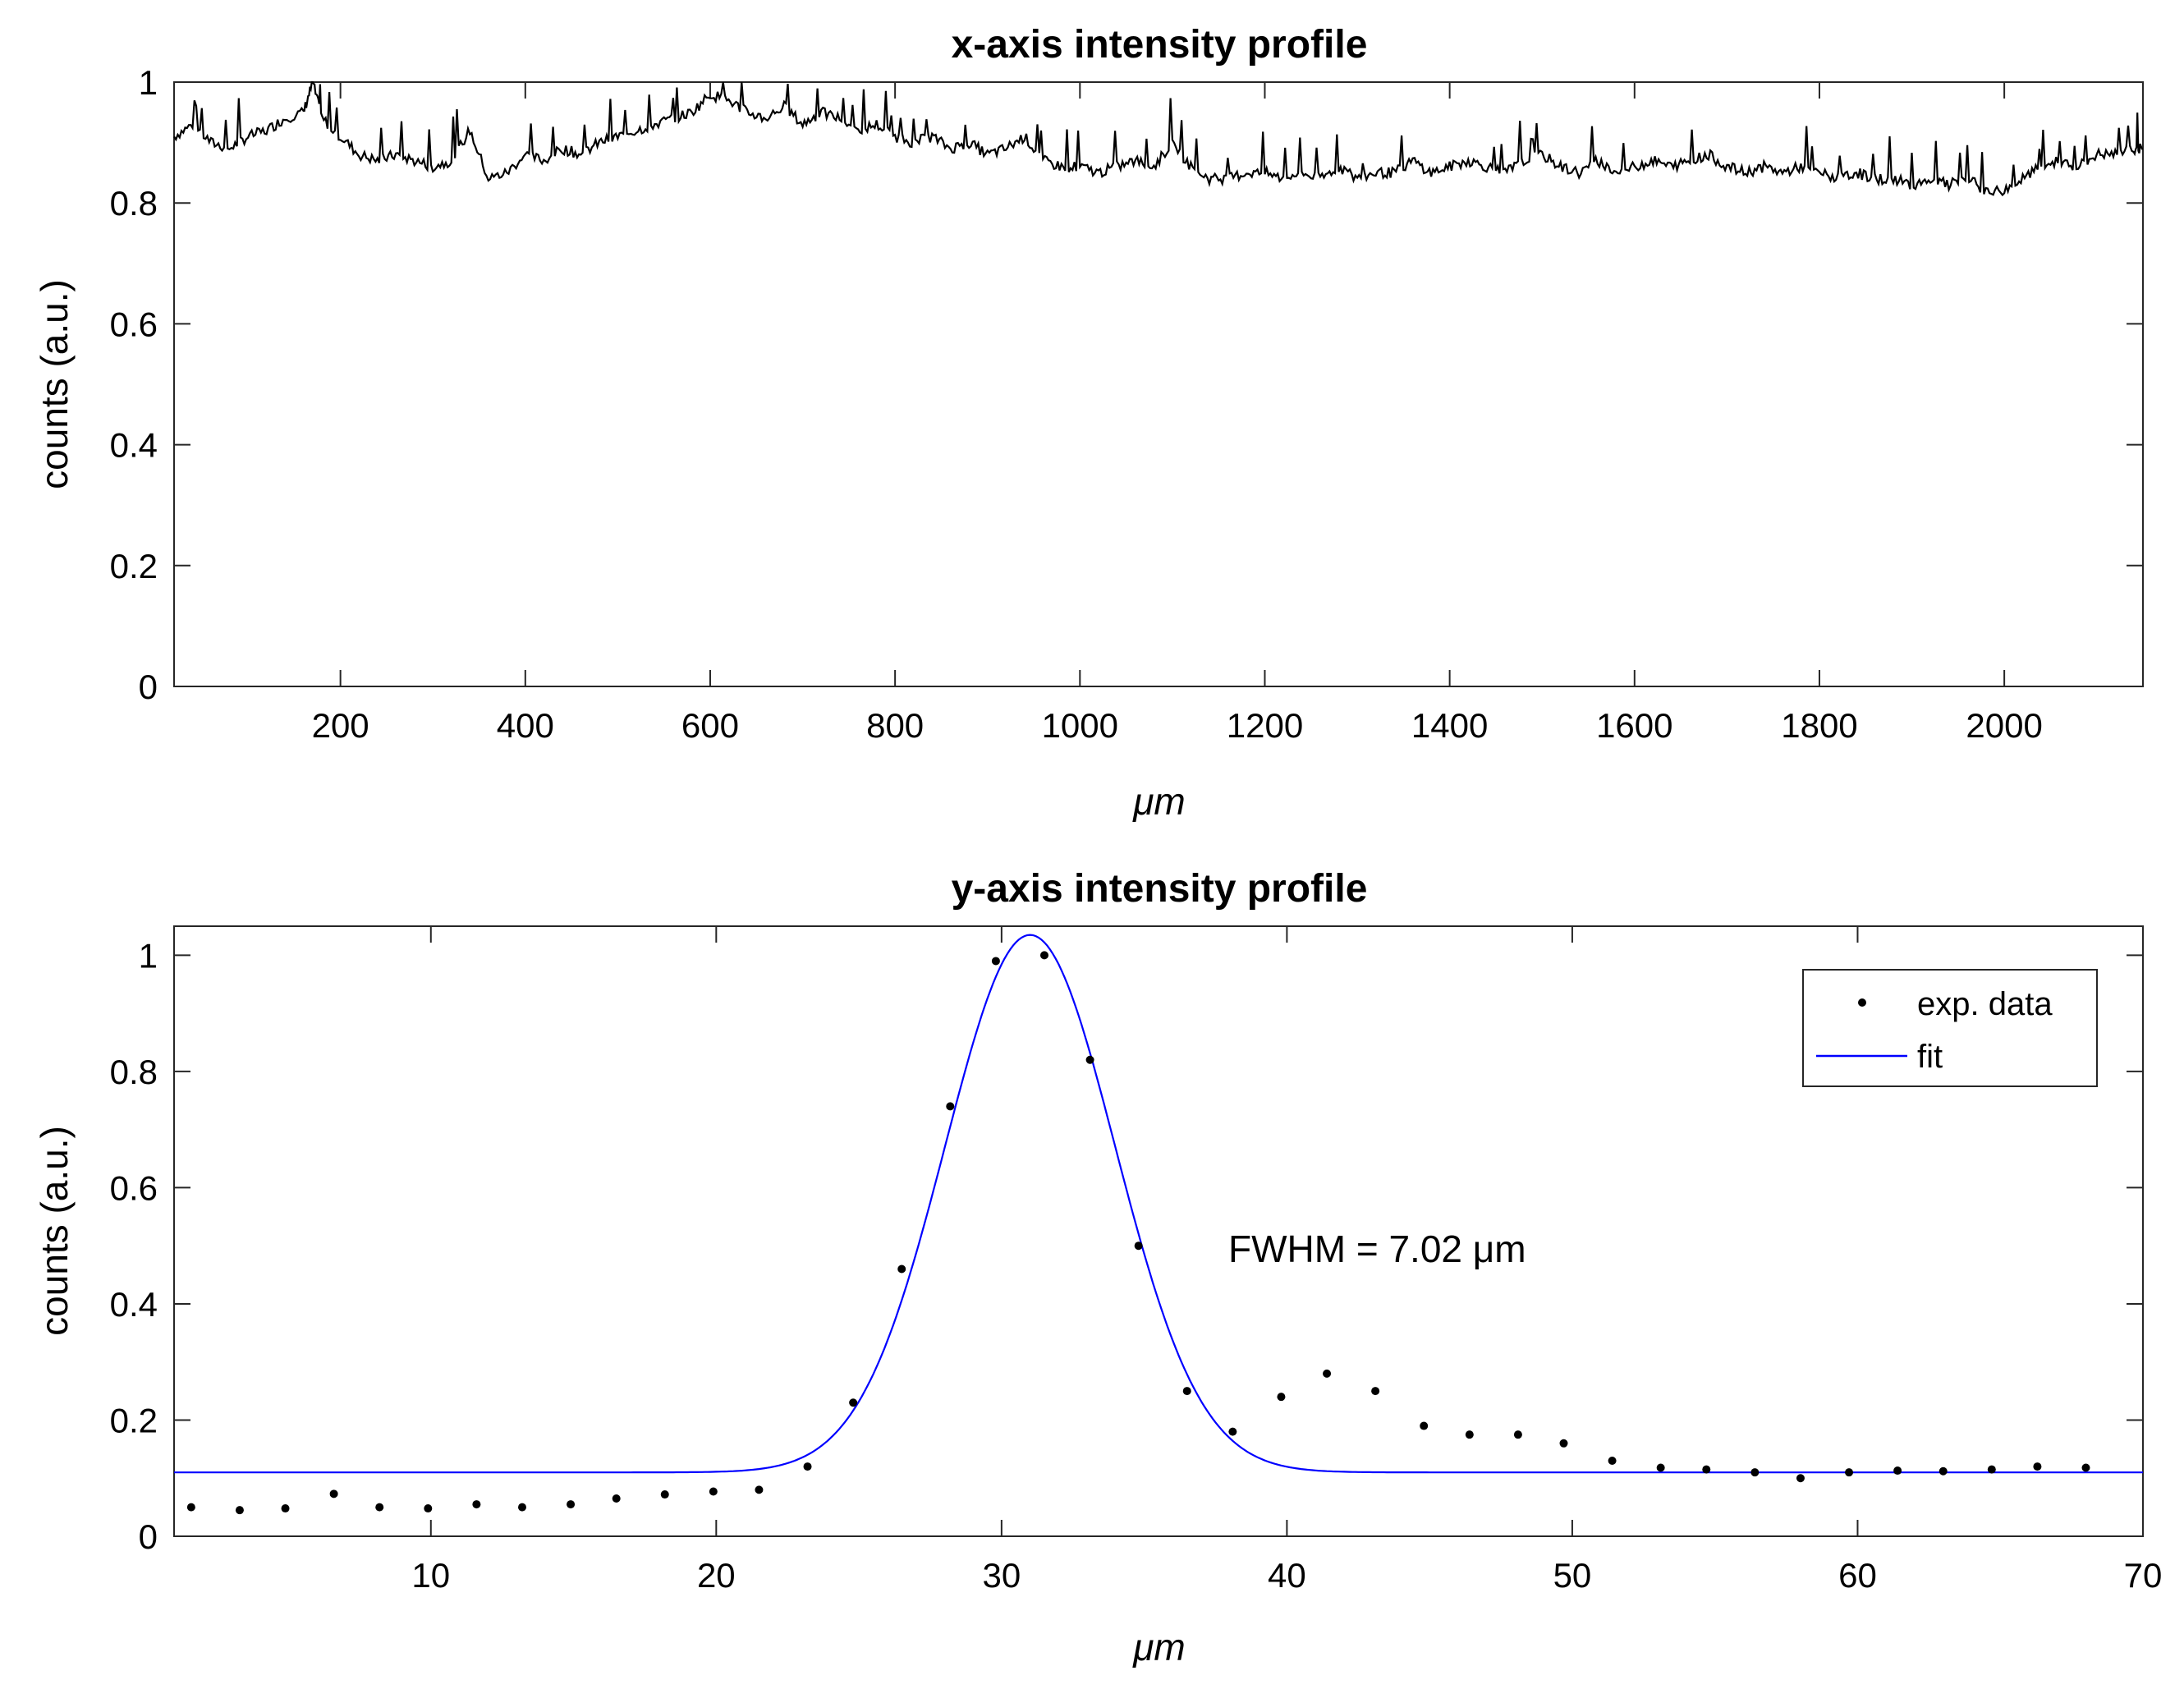 The height and width of the screenshot is (1689, 2184). Describe the element at coordinates (1001, 1575) in the screenshot. I see `y-profile-xtick-label: 30` at that location.